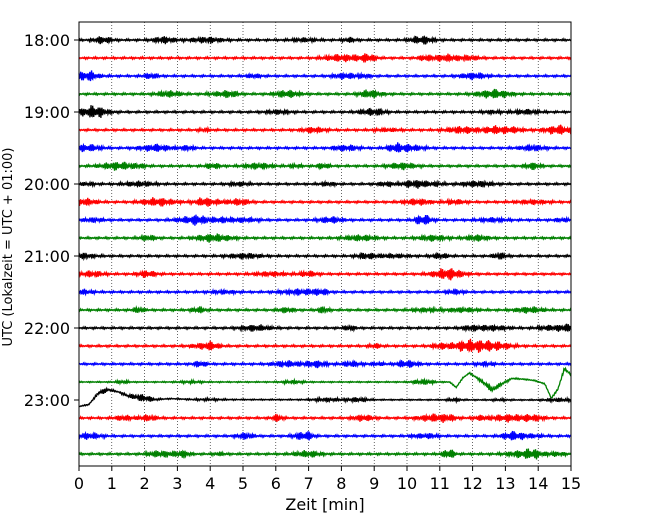 Image resolution: width=650 pixels, height=524 pixels. I want to click on x-tick-label-3: 3, so click(177, 483).